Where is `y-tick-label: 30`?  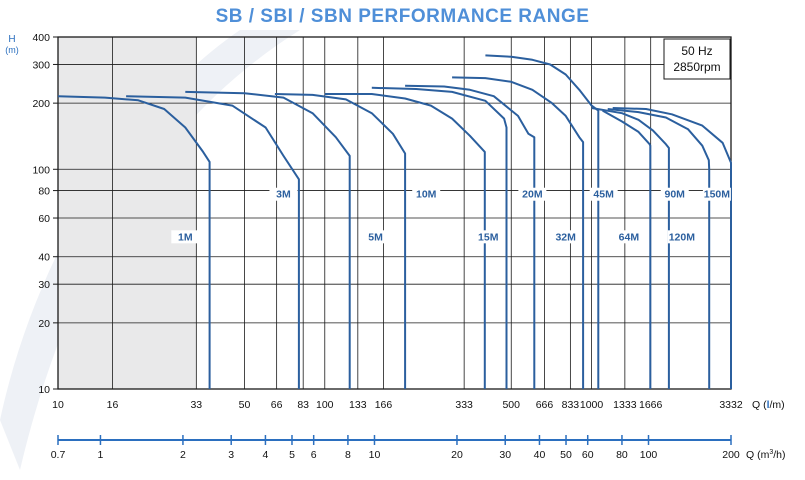
y-tick-label: 30 is located at coordinates (44, 285).